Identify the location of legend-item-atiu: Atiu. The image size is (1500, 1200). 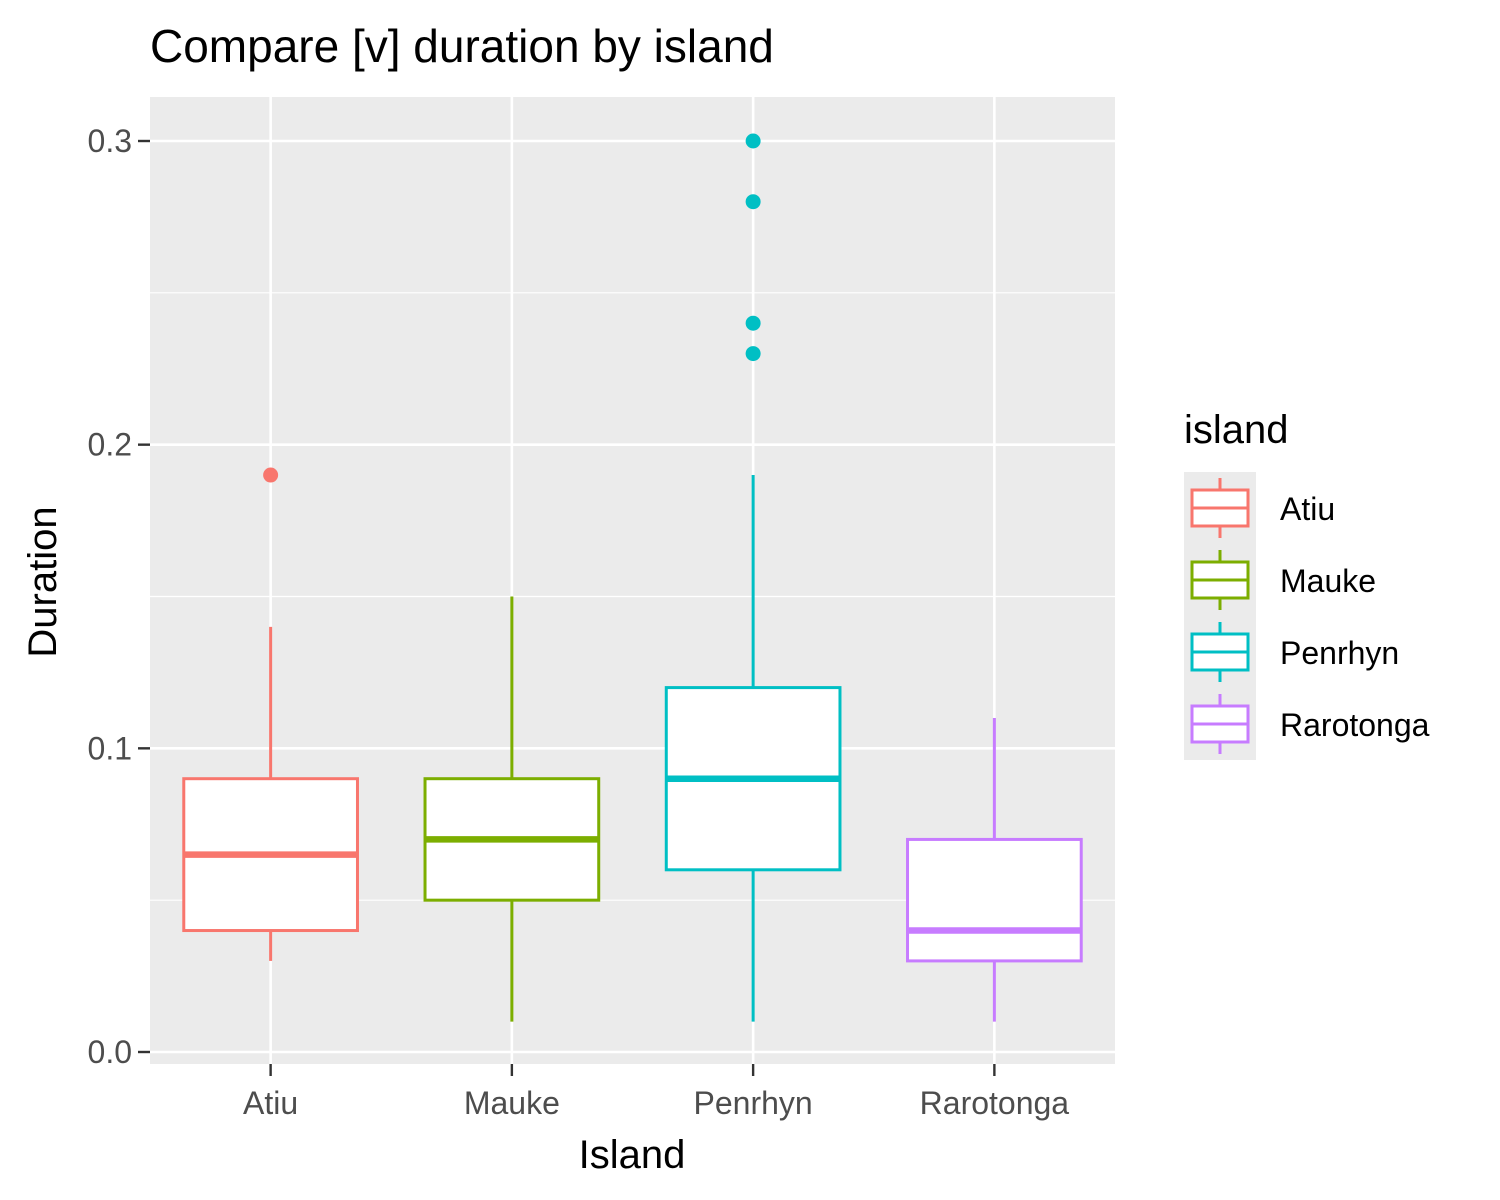
(1259, 508).